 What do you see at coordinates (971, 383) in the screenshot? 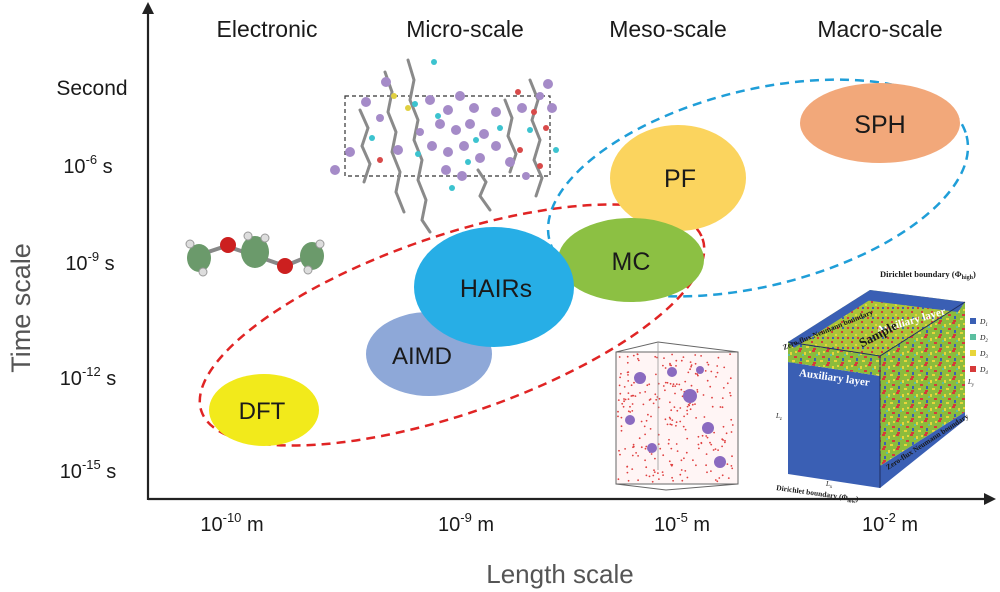
I see `dimension-ly-label: Ly` at bounding box center [971, 383].